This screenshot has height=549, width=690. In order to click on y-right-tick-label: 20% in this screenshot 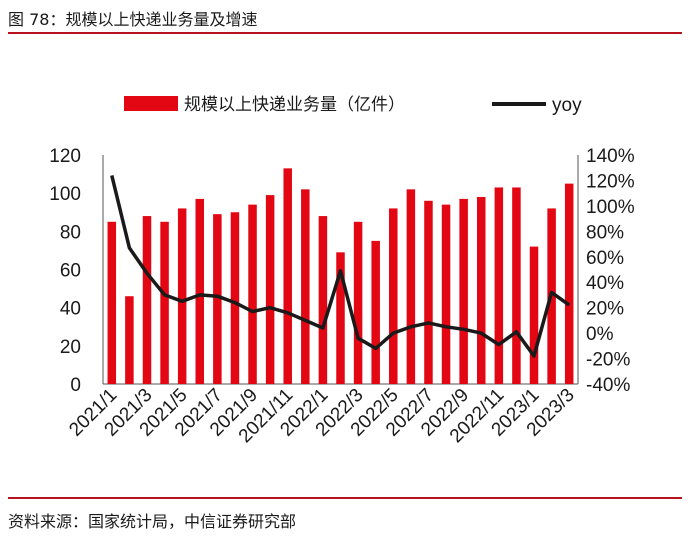, I will do `click(605, 309)`.